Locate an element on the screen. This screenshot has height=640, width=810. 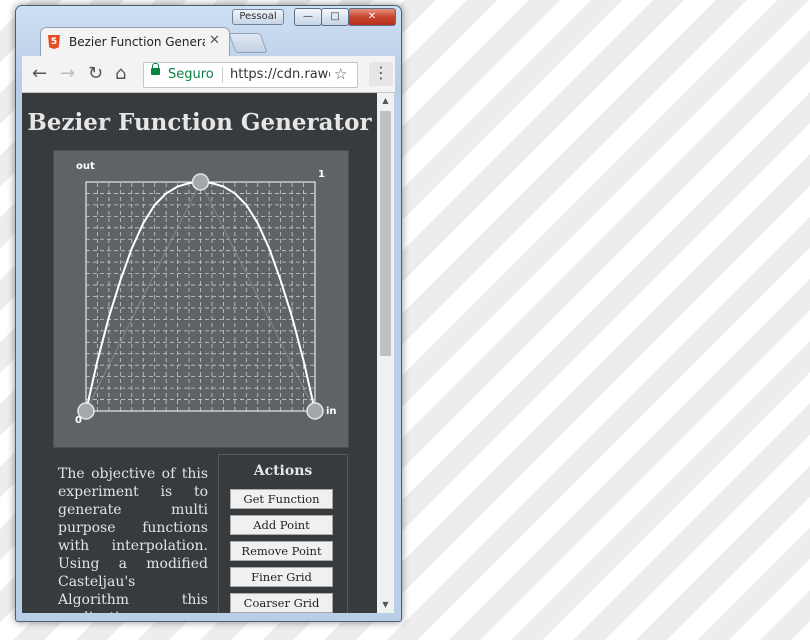
scroll-up-icon: ▲ is located at coordinates (385, 100).